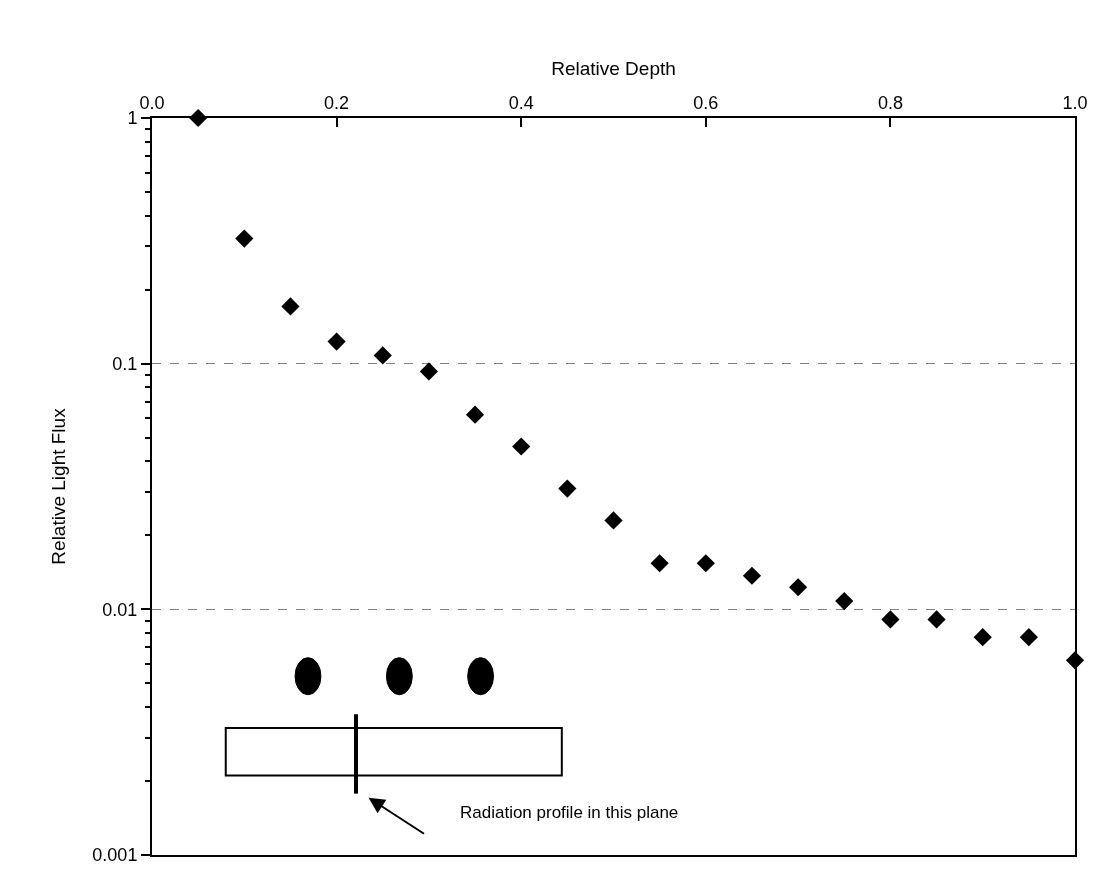 Image resolution: width=1102 pixels, height=877 pixels. Describe the element at coordinates (152, 102) in the screenshot. I see `x-tick-label: 0.0` at that location.